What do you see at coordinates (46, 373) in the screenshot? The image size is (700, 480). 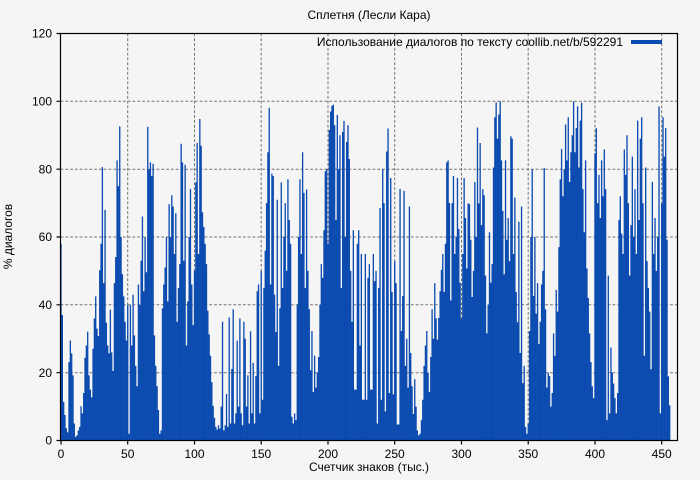 I see `svg-text: 20` at bounding box center [46, 373].